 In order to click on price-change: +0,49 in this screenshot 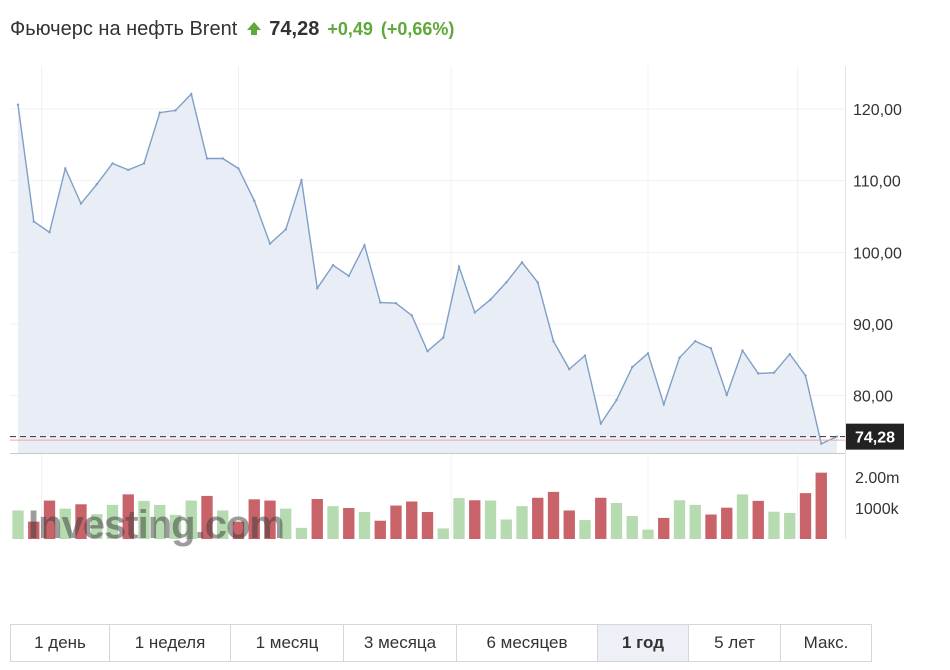, I will do `click(350, 28)`.